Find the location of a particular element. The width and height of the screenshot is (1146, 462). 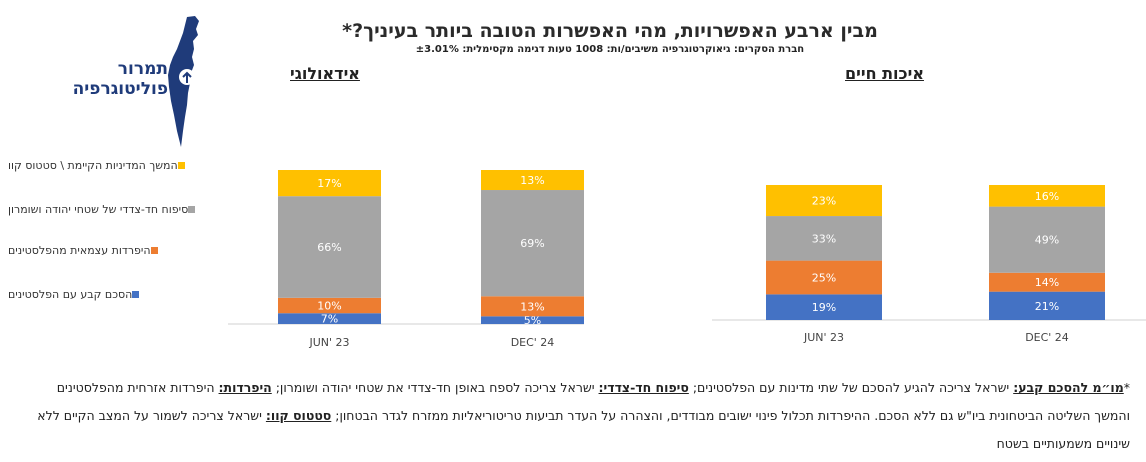

legend-item-status-quo: המשך המדיניות הקיימת \ סטטוס קוו is located at coordinates (128, 163).